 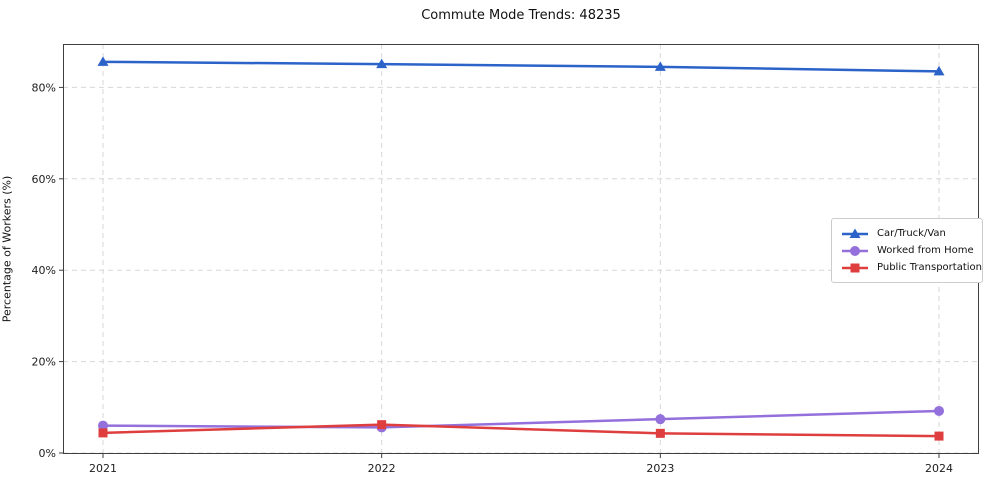 I want to click on y-tick-label: 80%, so click(x=44, y=87).